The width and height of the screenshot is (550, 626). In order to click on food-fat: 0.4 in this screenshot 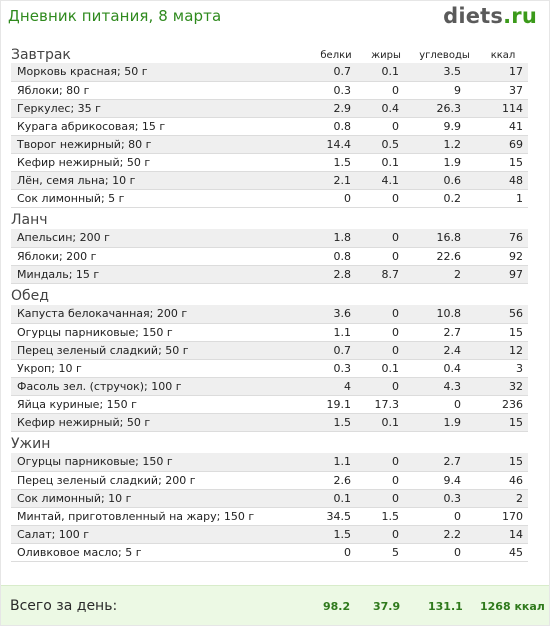, I will do `click(386, 108)`.